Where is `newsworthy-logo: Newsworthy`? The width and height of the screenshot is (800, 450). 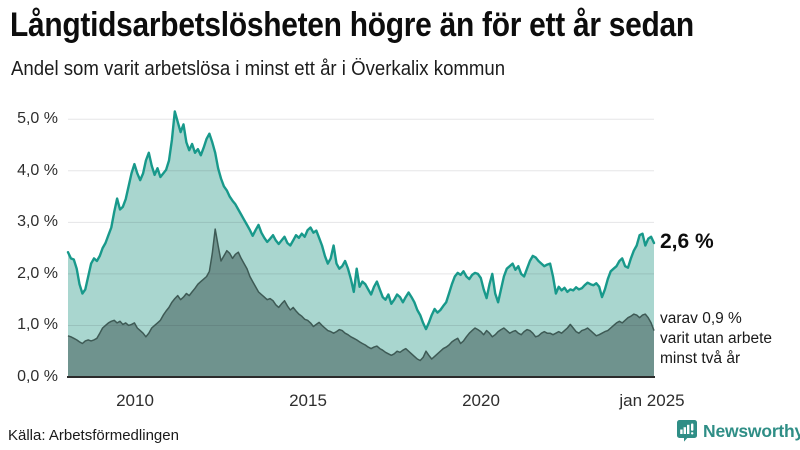
newsworthy-logo: Newsworthy is located at coordinates (738, 431).